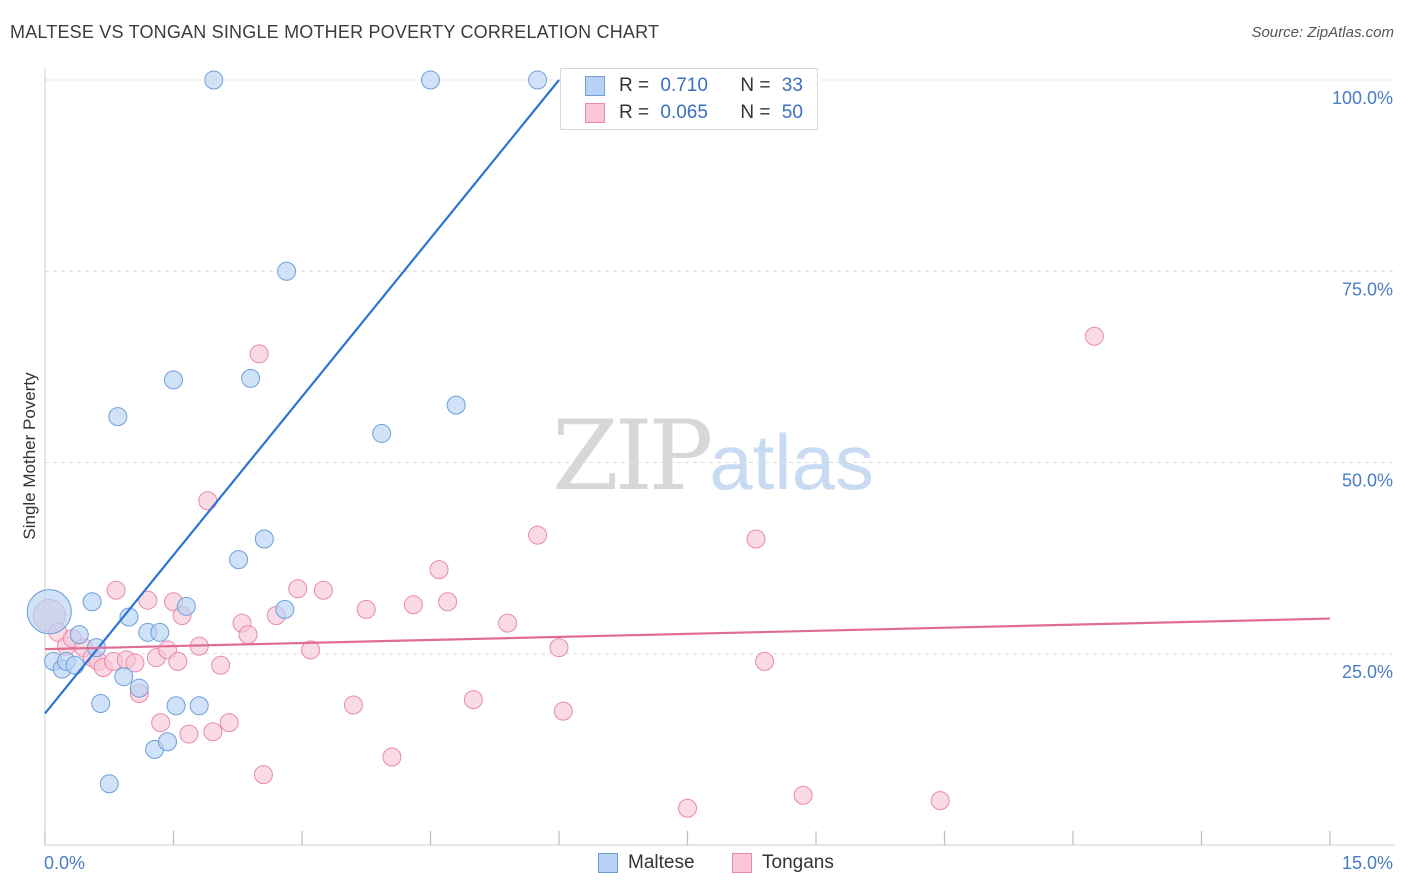 The image size is (1406, 892). Describe the element at coordinates (637, 85) in the screenshot. I see `maltese-r-label: R =` at that location.